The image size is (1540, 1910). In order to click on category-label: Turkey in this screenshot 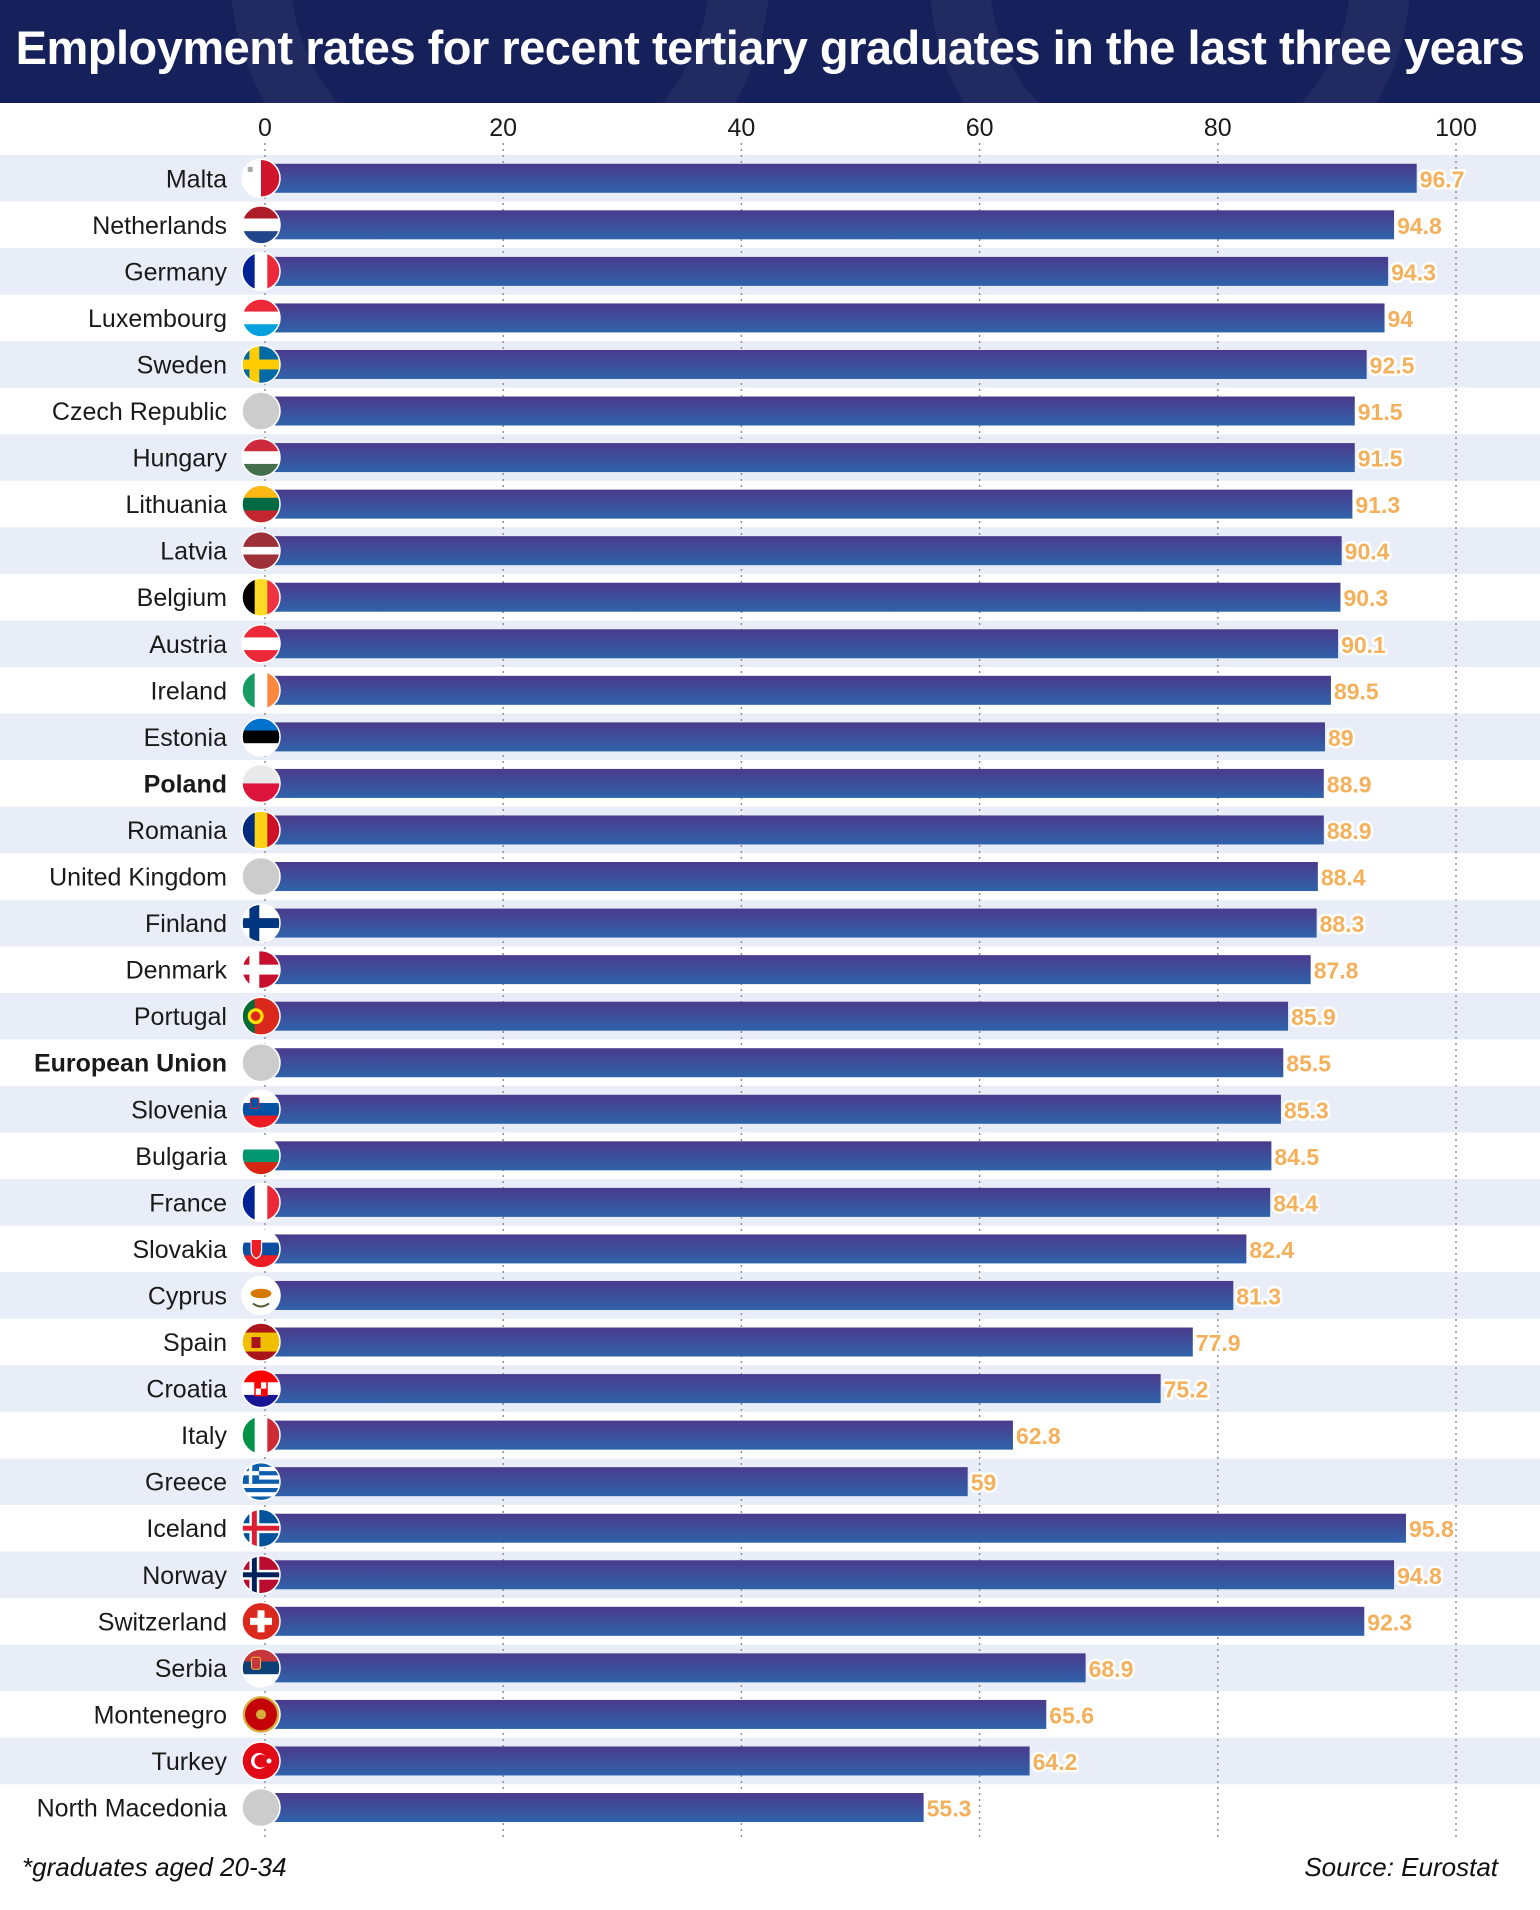, I will do `click(190, 1762)`.